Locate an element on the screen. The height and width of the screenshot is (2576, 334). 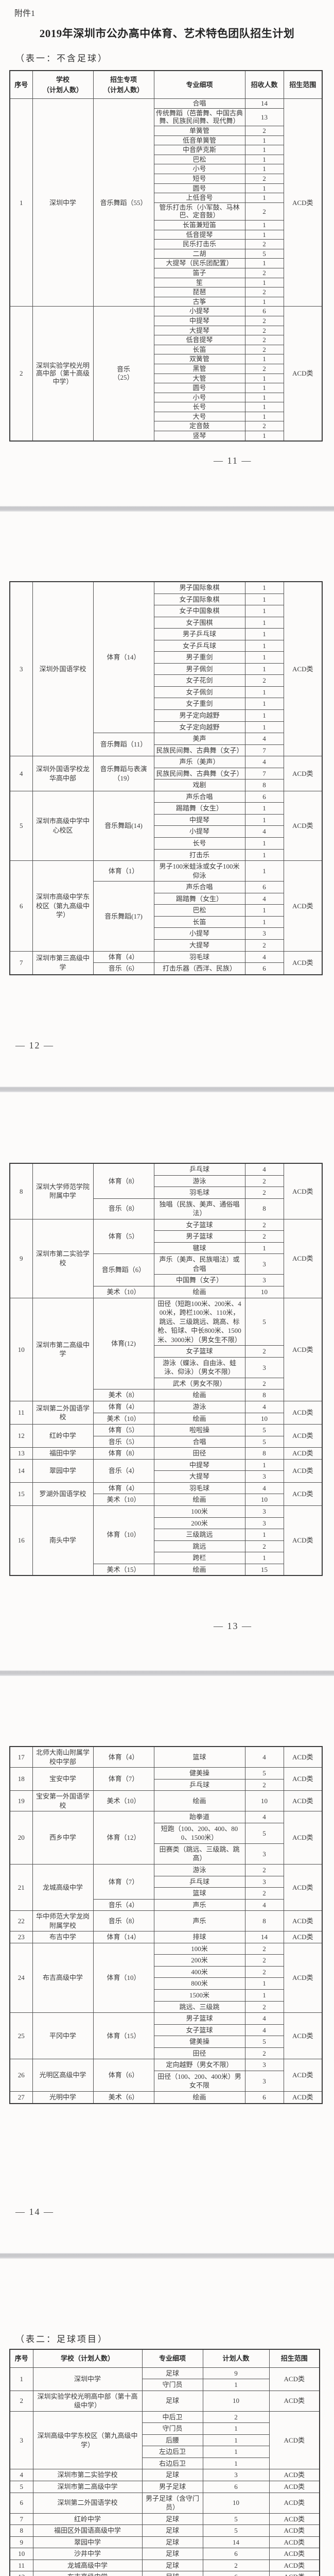
cell-serial: 27 is located at coordinates (21, 2097).